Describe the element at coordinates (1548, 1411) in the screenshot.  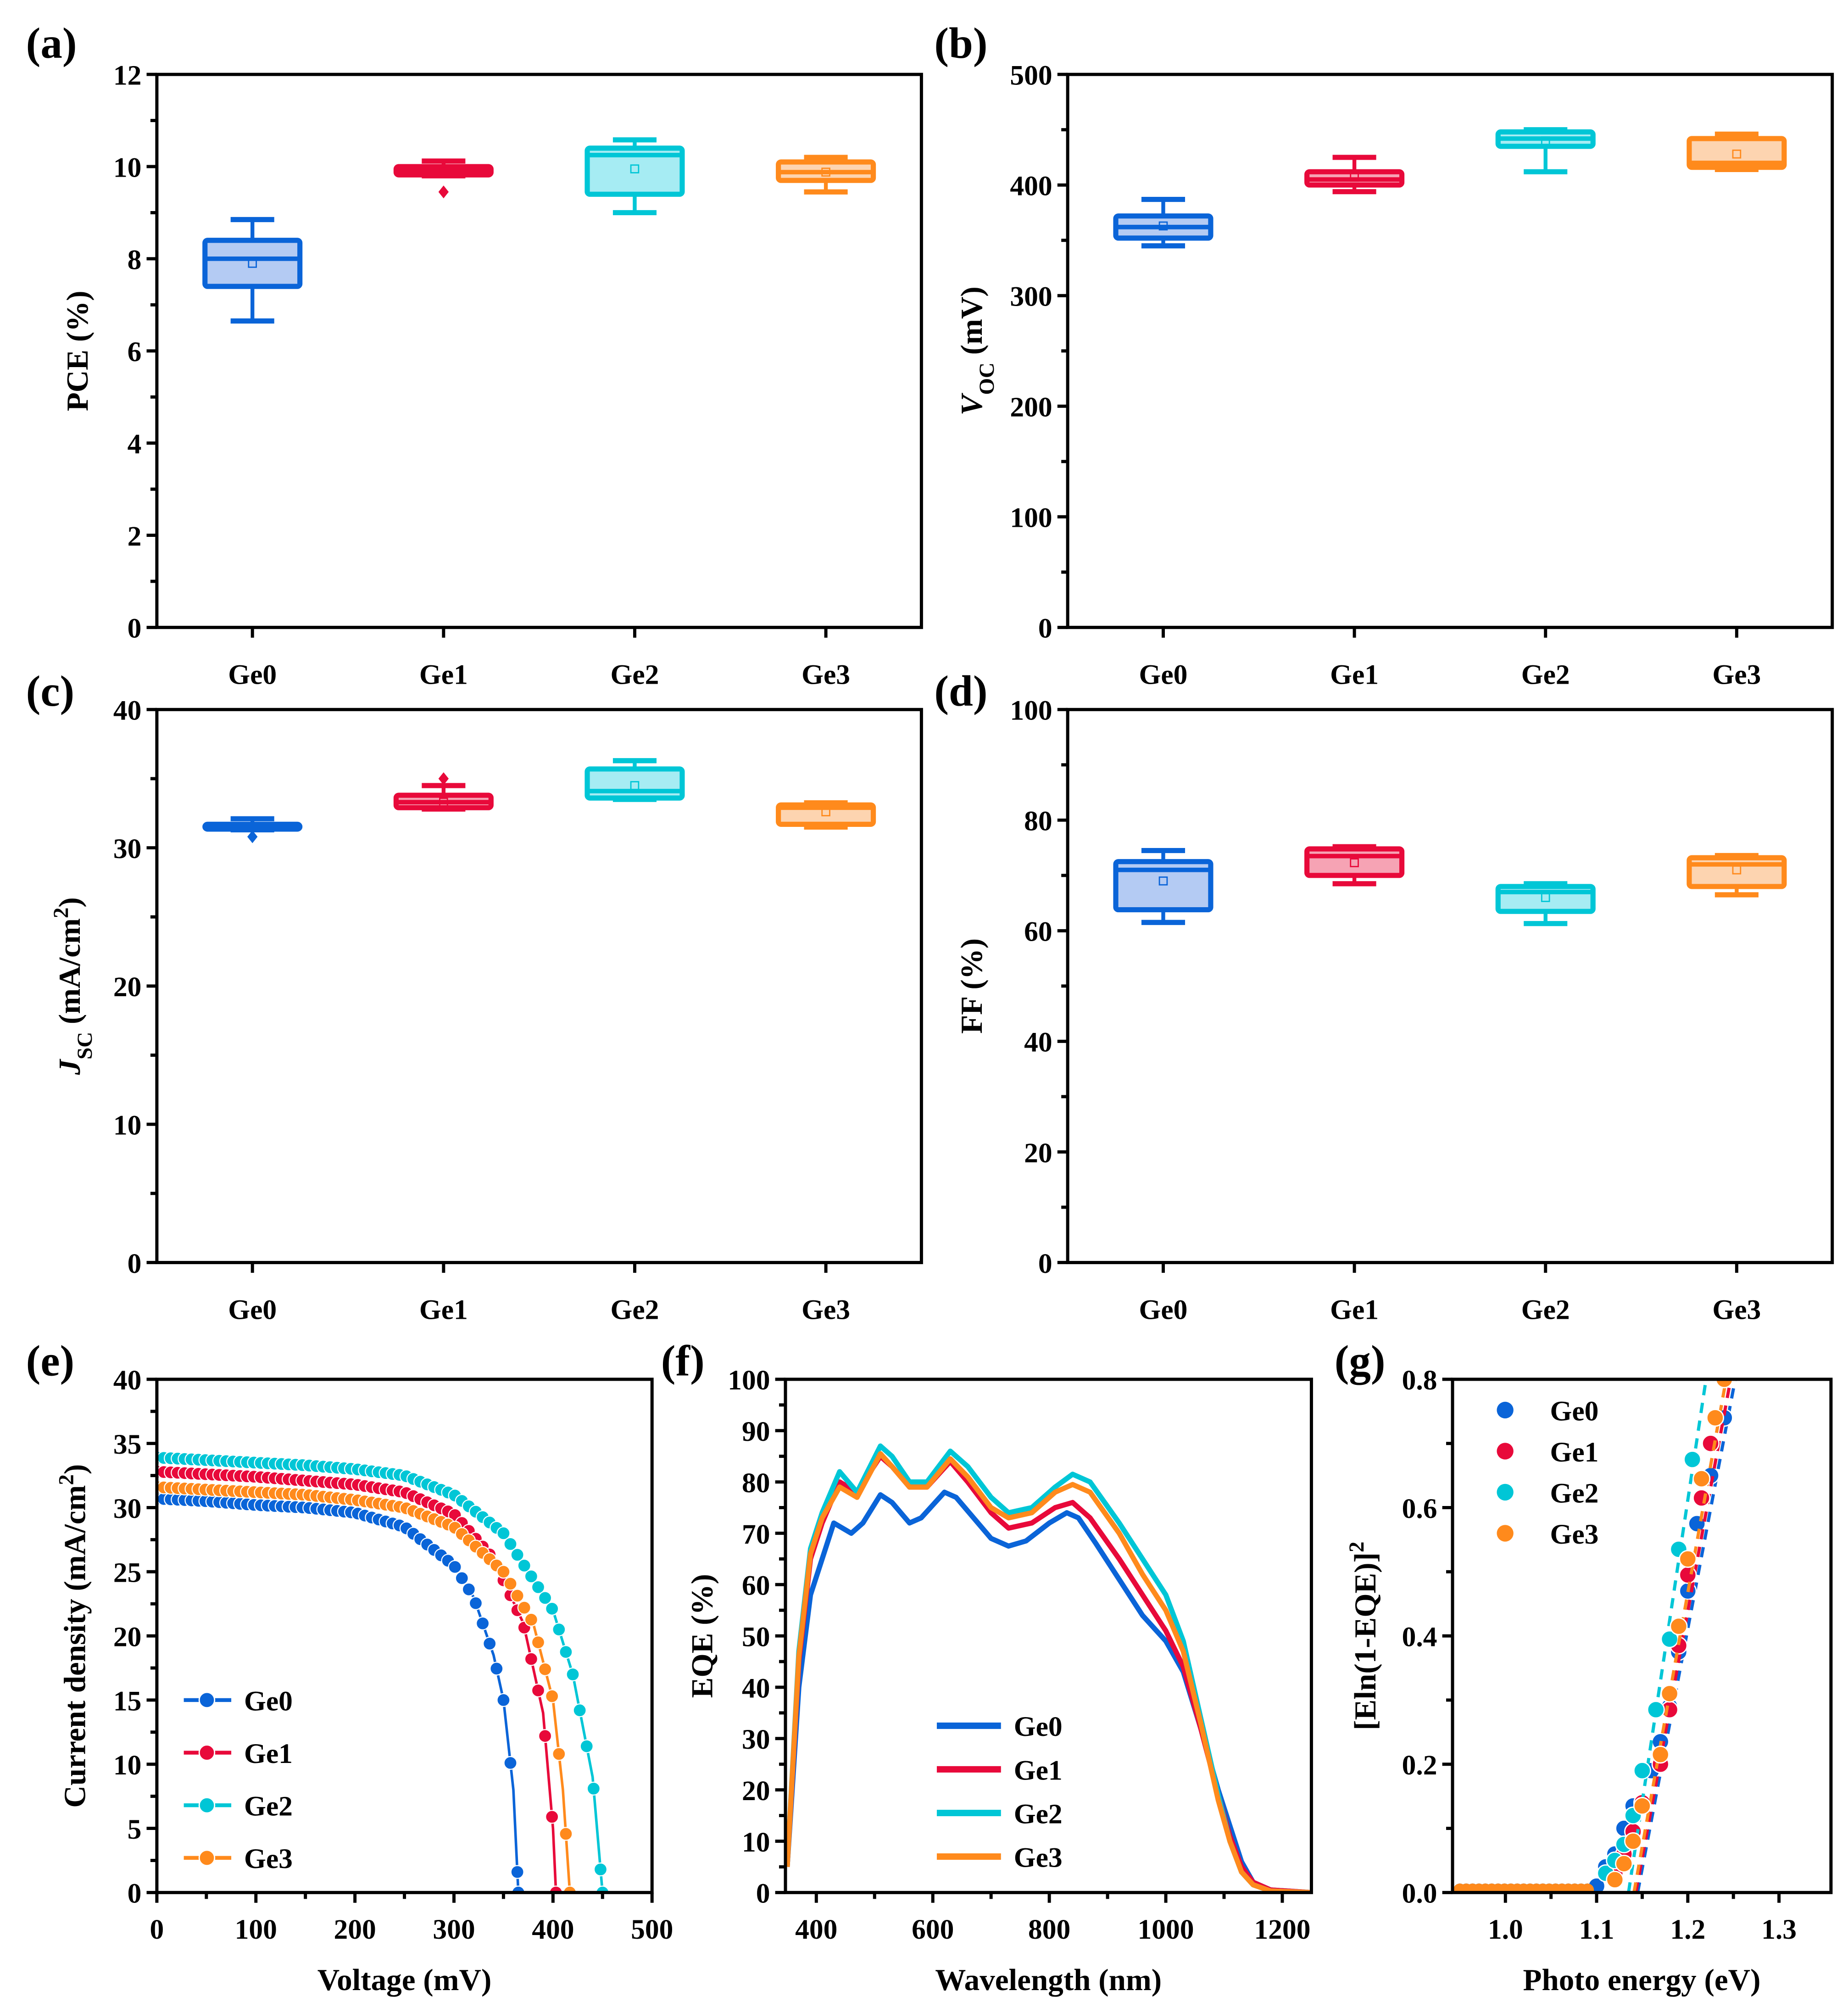
I see `legend-item-Ge0: Ge0` at that location.